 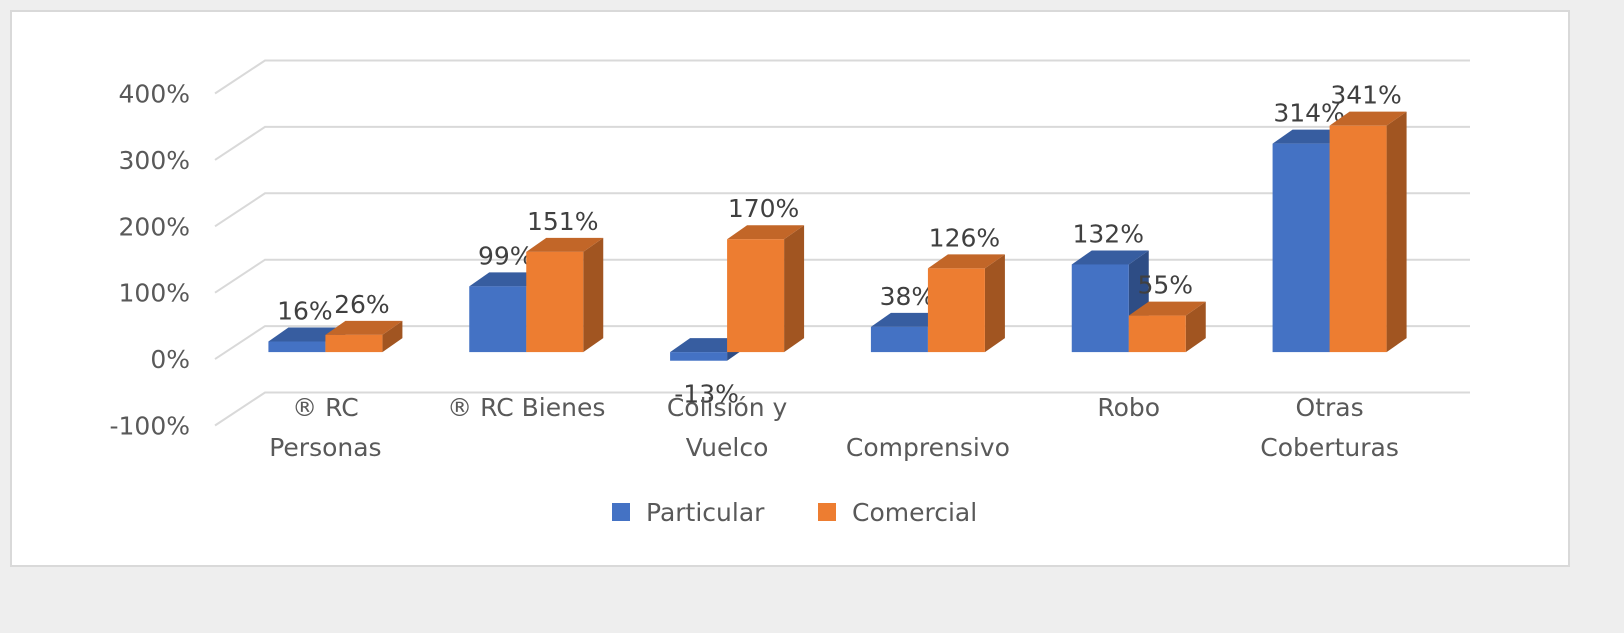 I want to click on data-label: 16%, so click(x=305, y=310).